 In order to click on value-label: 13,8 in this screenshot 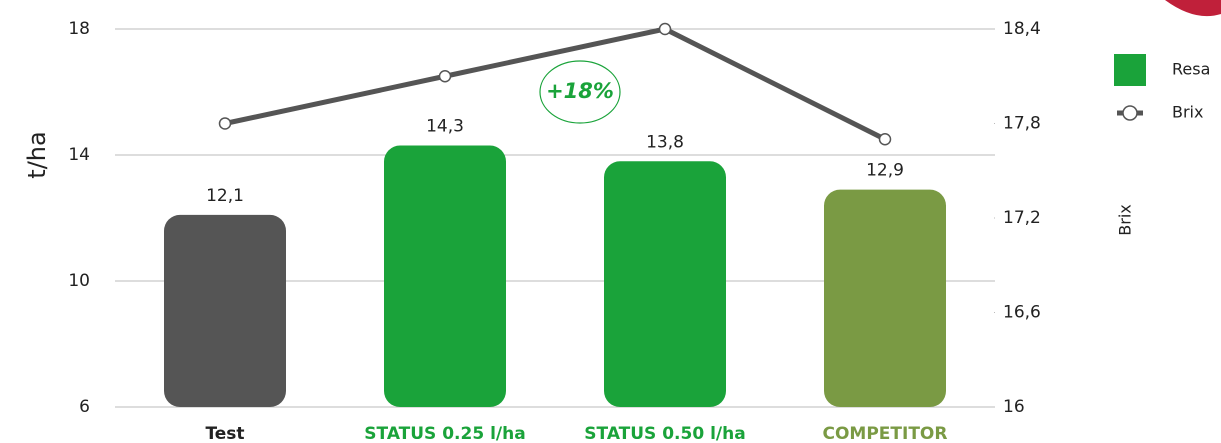, I will do `click(665, 142)`.